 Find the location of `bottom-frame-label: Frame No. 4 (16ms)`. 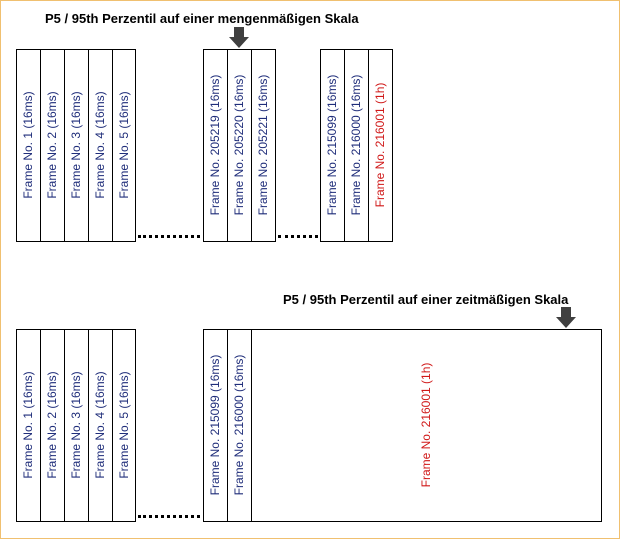

bottom-frame-label: Frame No. 4 (16ms) is located at coordinates (100, 425).